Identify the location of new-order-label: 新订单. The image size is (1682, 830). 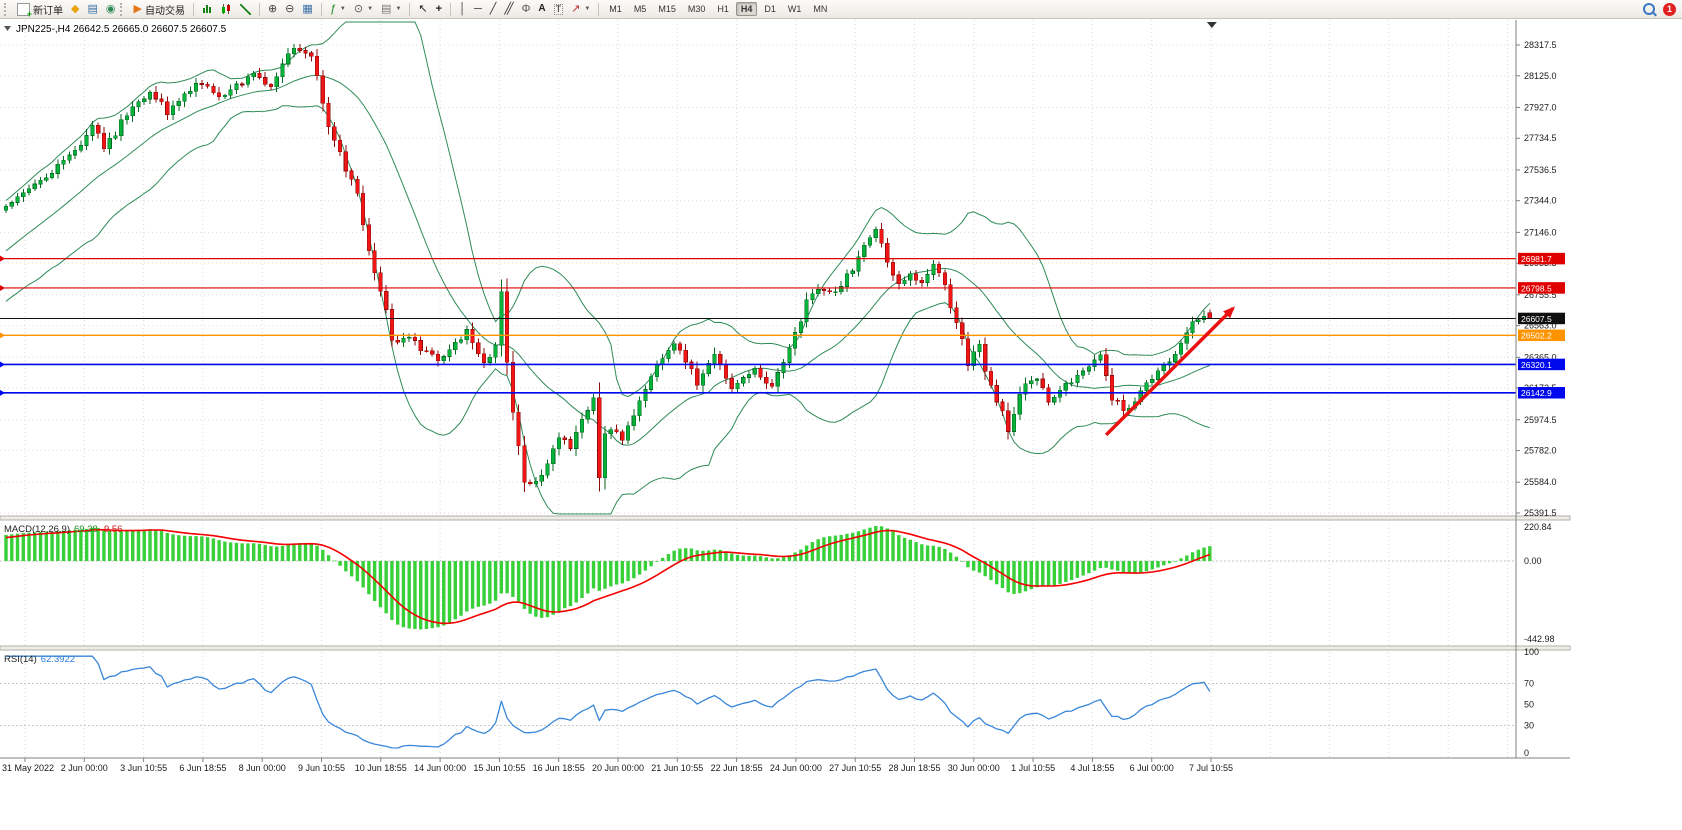
(48, 11).